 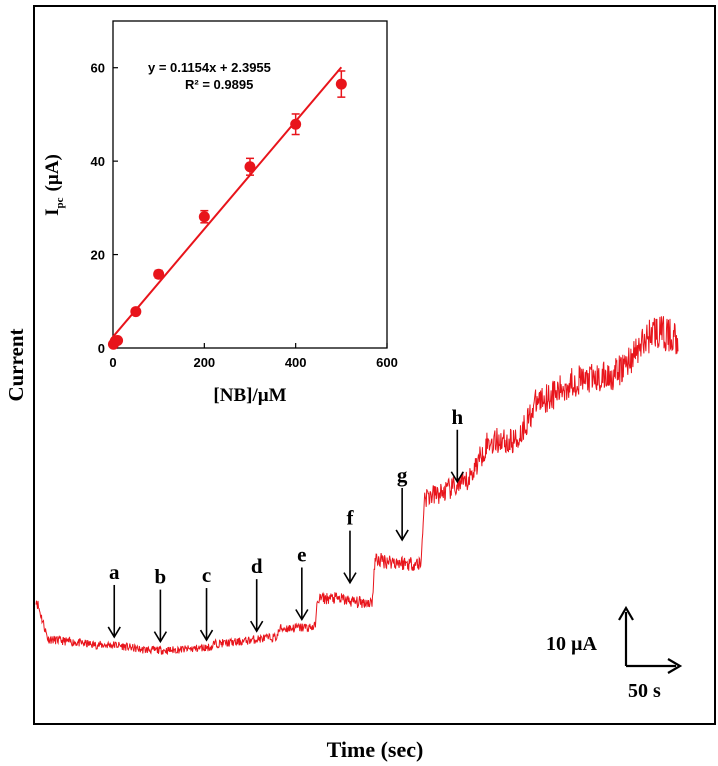 I want to click on injection-label-e: e, so click(x=301, y=555).